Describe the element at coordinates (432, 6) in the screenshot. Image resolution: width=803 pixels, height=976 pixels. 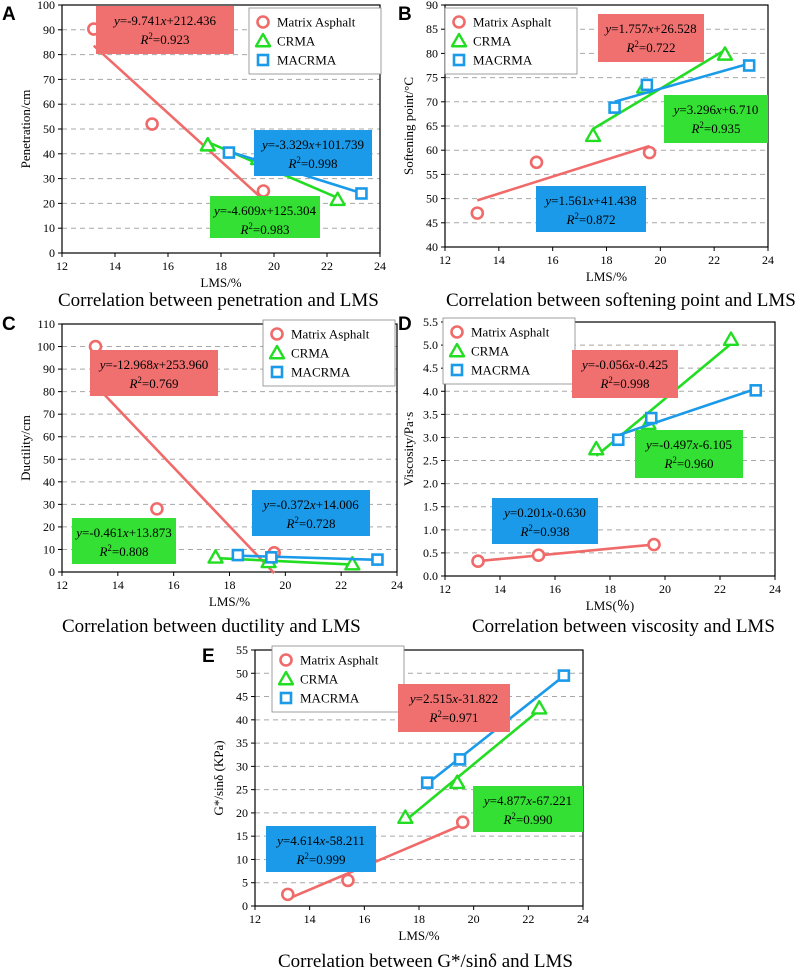
I see `chart-b-ytick-label: 90` at that location.